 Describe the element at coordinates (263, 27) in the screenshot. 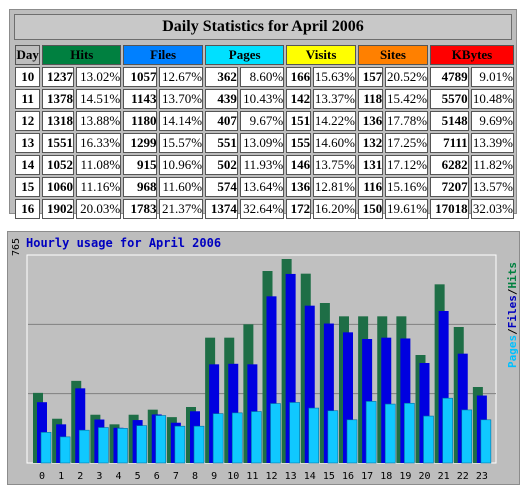

I see `daily-statistics-title: Daily Statistics for April 2006` at that location.